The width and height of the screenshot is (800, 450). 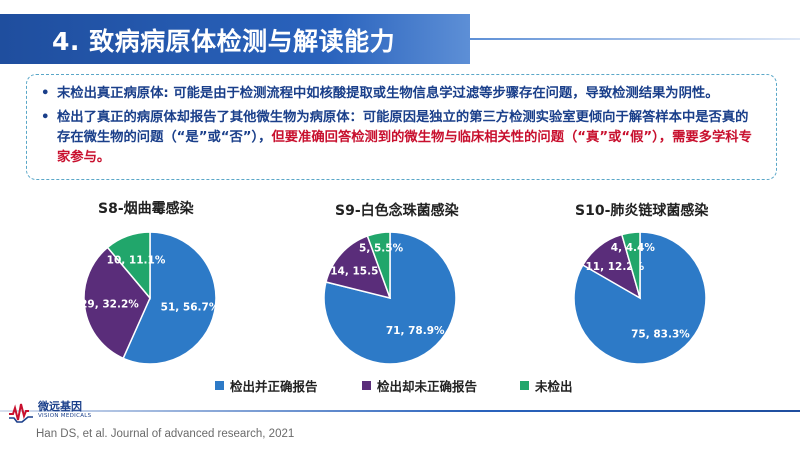 I want to click on footer-divider, so click(x=400, y=411).